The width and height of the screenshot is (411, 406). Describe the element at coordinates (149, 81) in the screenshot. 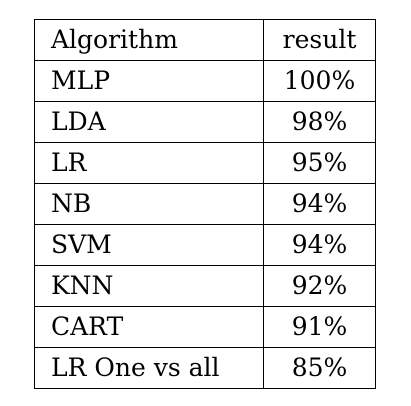

I see `cell-algorithm: MLP` at that location.